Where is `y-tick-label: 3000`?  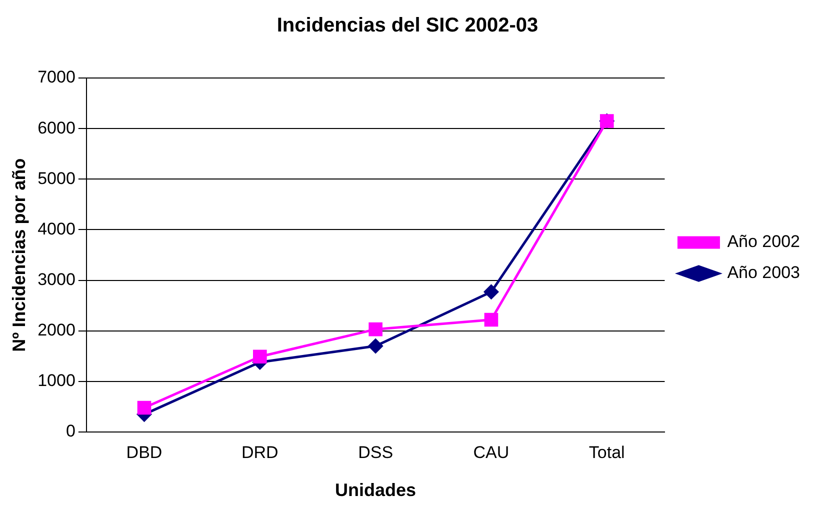 y-tick-label: 3000 is located at coordinates (57, 279).